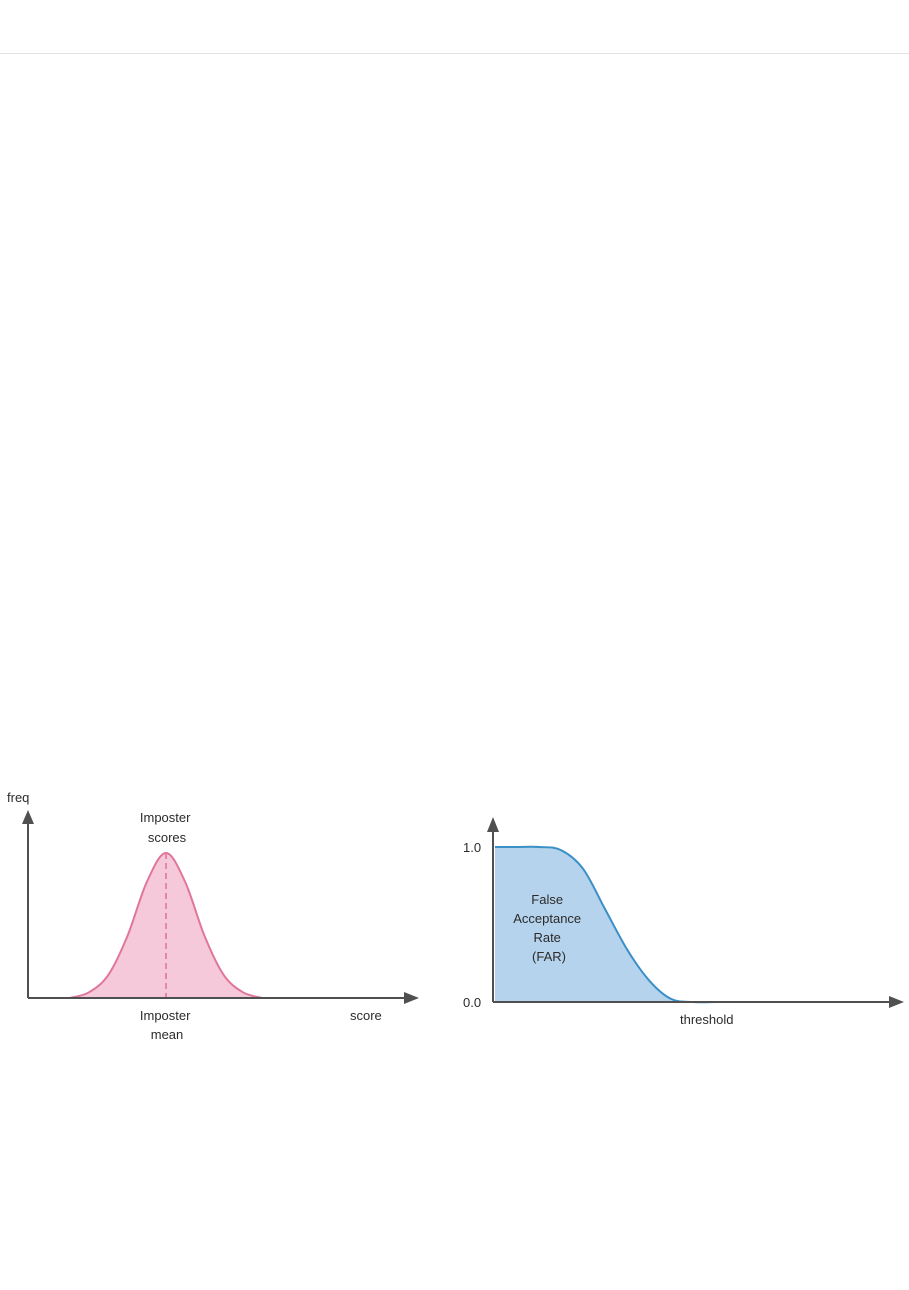  Describe the element at coordinates (28, 817) in the screenshot. I see `left-y-arrow-icon` at that location.